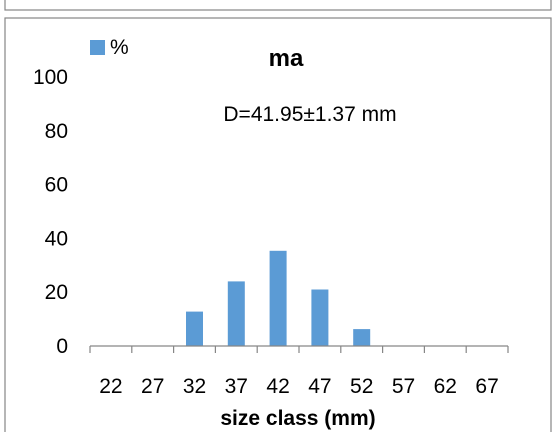  What do you see at coordinates (278, 5) in the screenshot?
I see `previous-chart-frame` at bounding box center [278, 5].